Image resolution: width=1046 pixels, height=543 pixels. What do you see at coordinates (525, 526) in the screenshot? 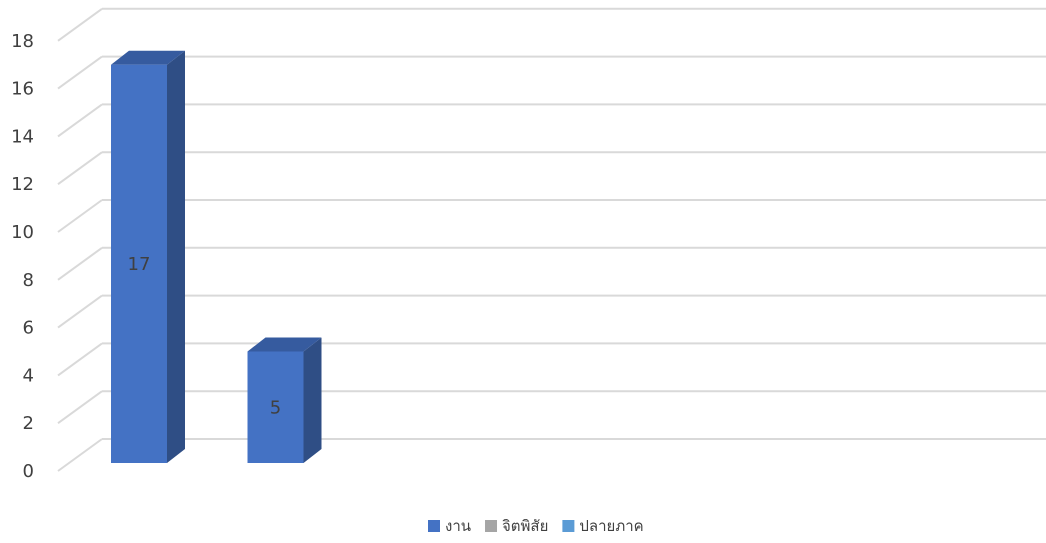
I see `legend-label: จิตพิสัย` at bounding box center [525, 526].